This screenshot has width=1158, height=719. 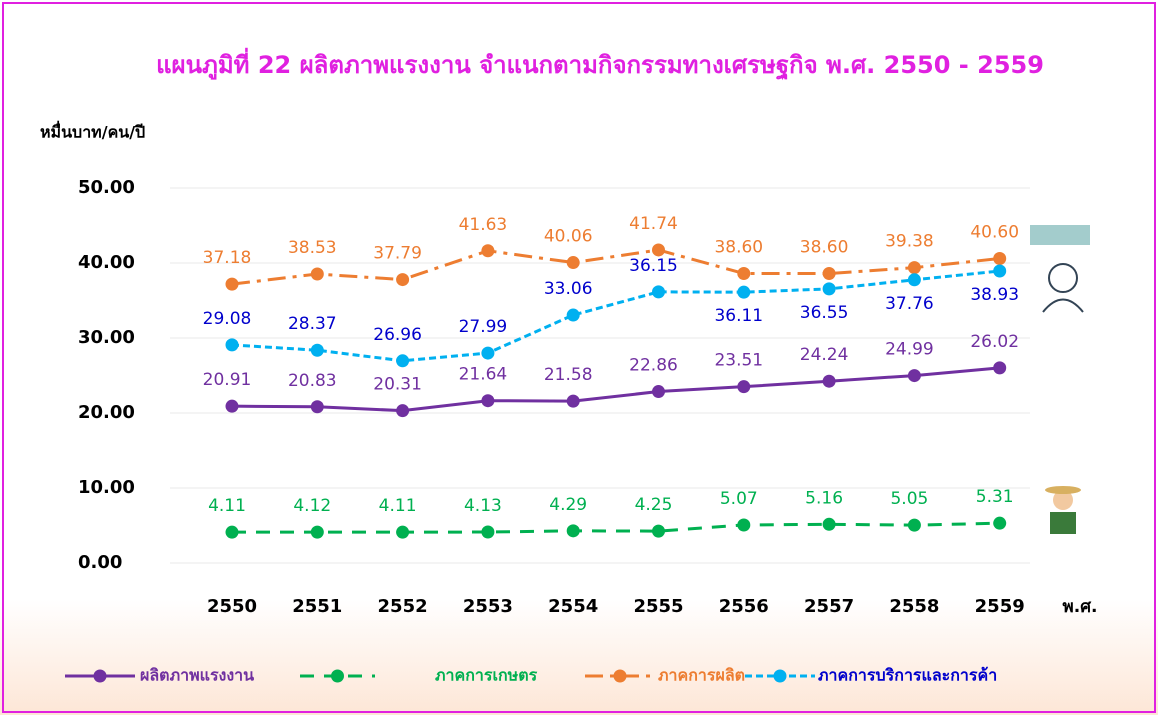 What do you see at coordinates (312, 381) in the screenshot?
I see `data-label: 20.83` at bounding box center [312, 381].